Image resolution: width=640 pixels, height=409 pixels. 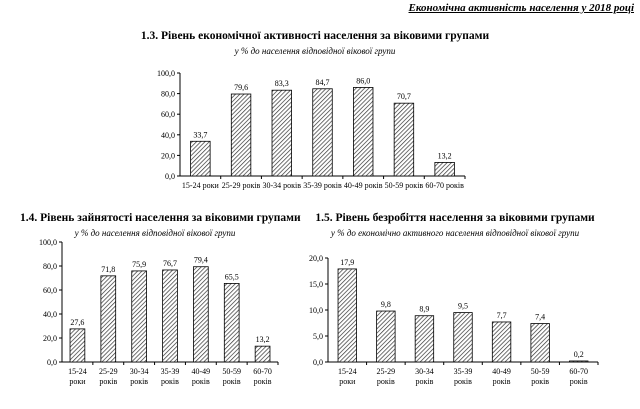 I want to click on data-label: 9,5, so click(x=463, y=306).